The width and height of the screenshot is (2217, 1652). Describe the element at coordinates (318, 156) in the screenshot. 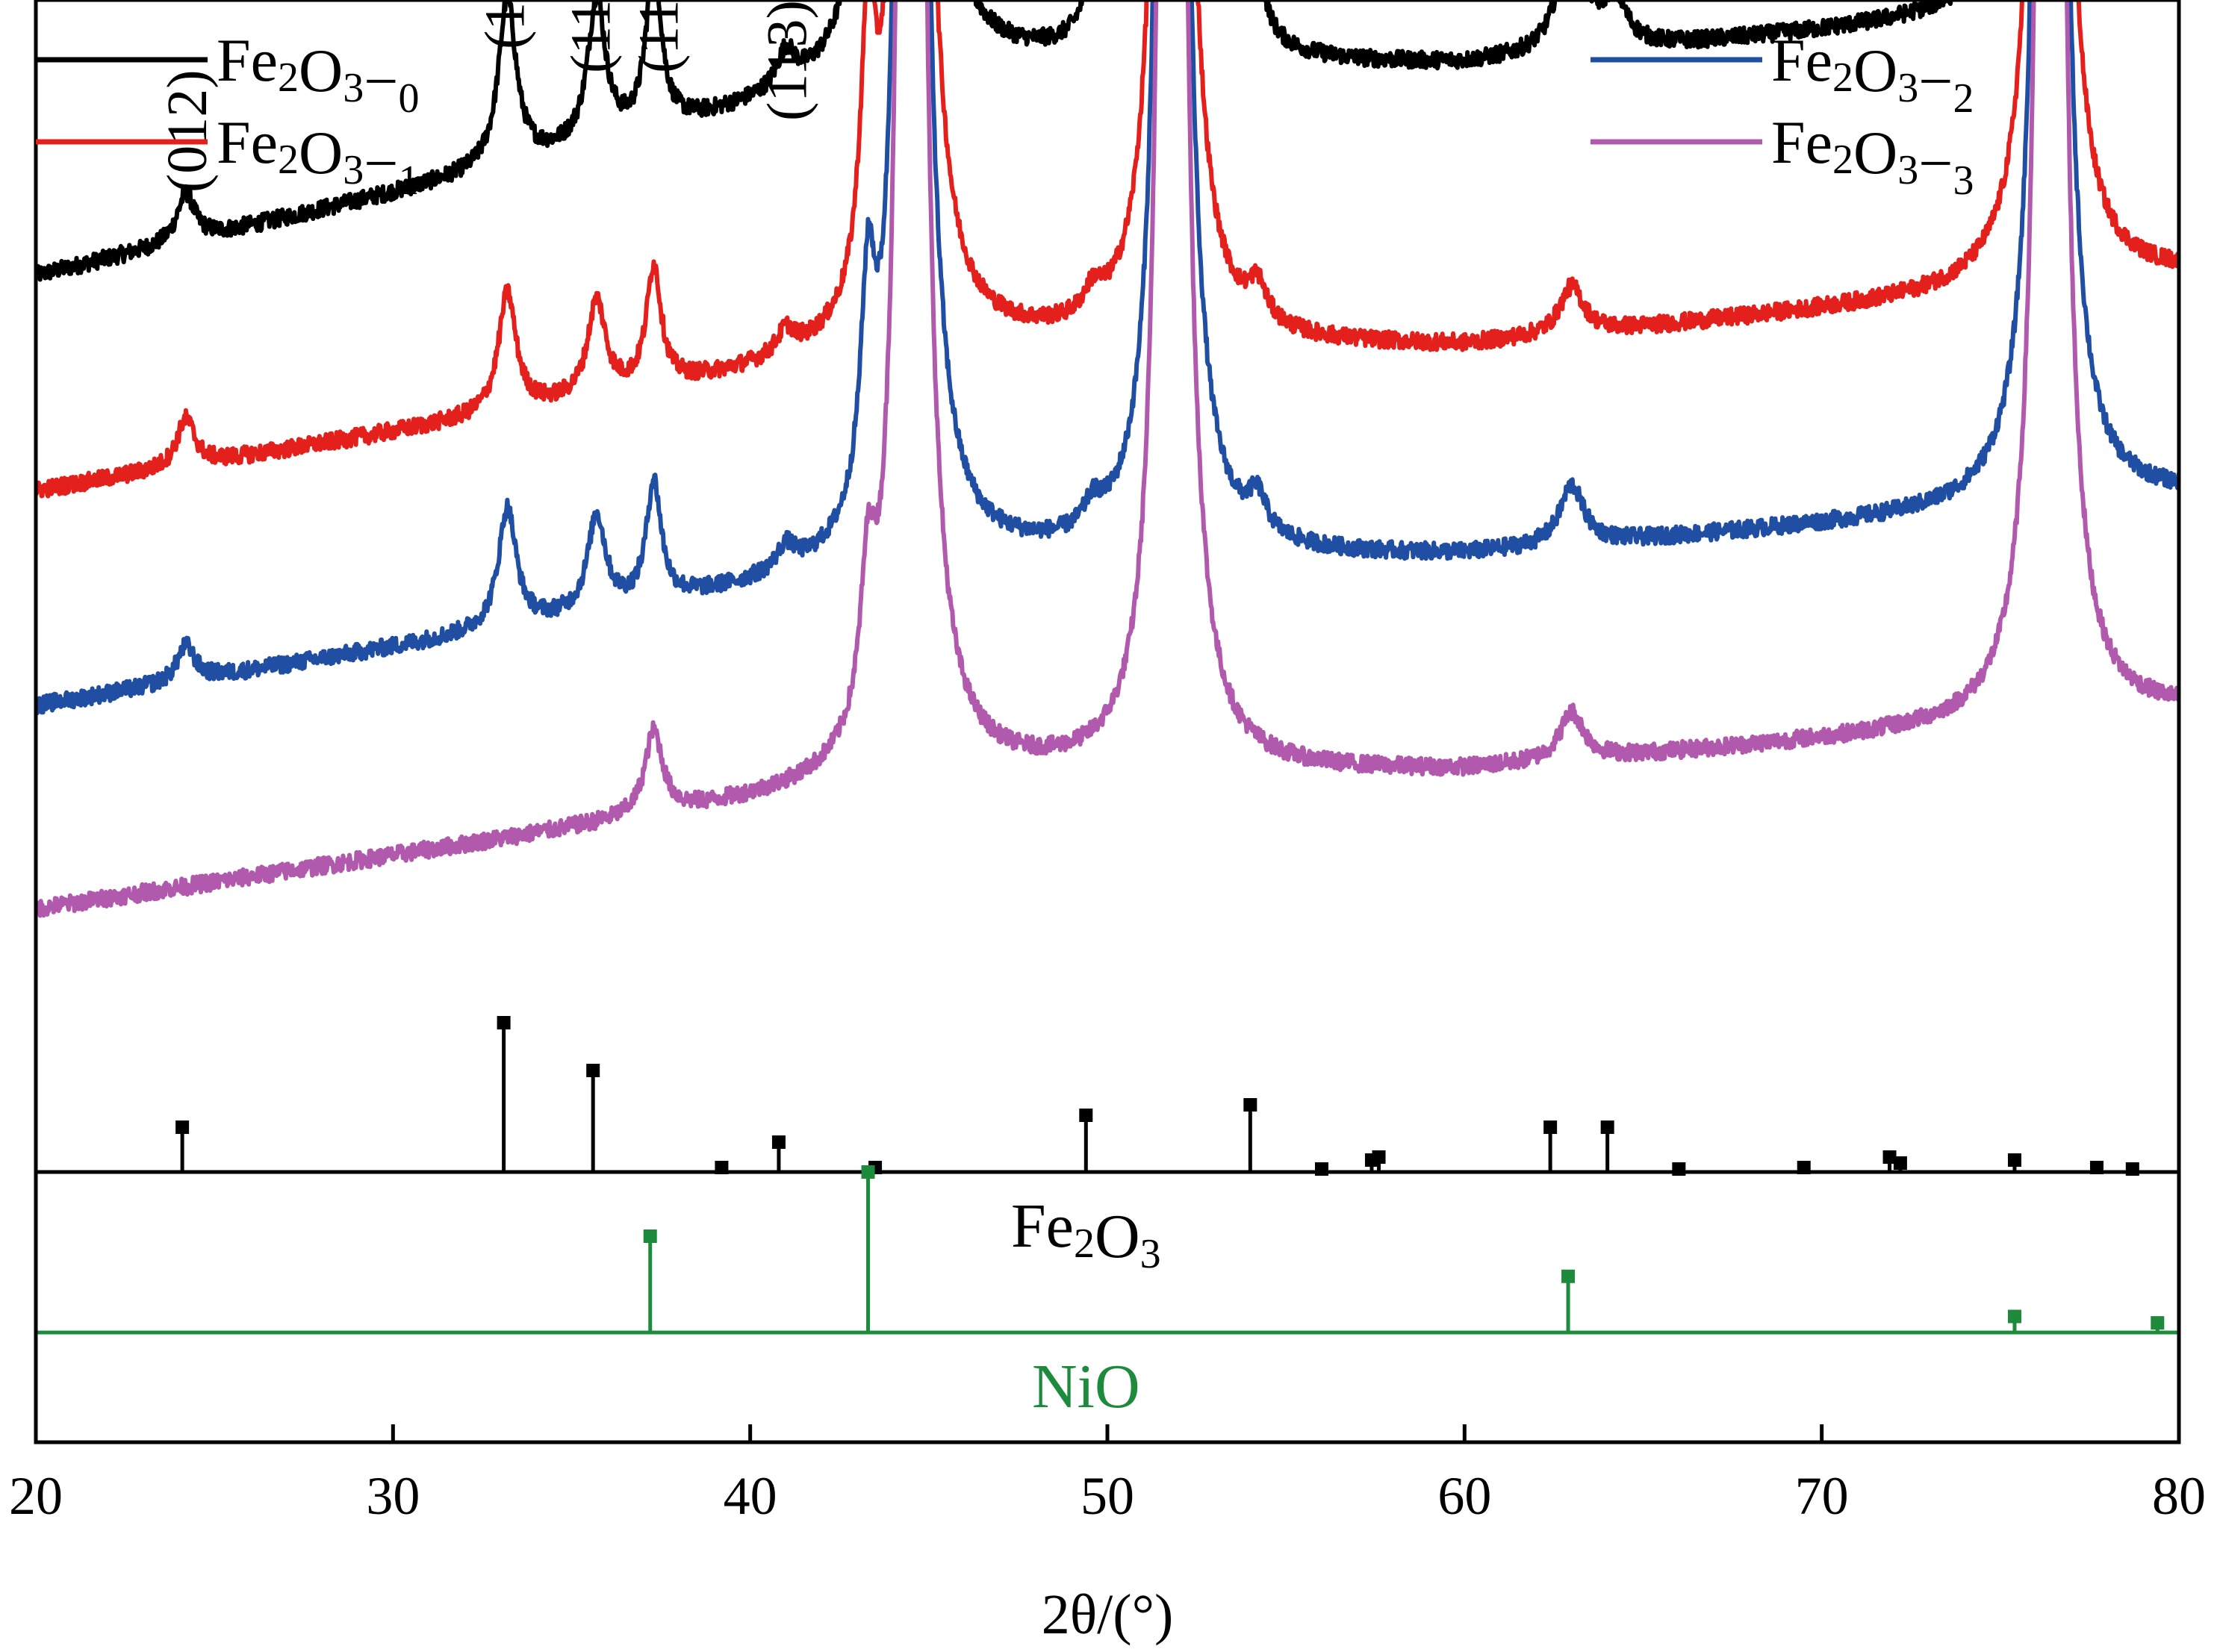

I see `legend-label: Fe2O3−1` at that location.